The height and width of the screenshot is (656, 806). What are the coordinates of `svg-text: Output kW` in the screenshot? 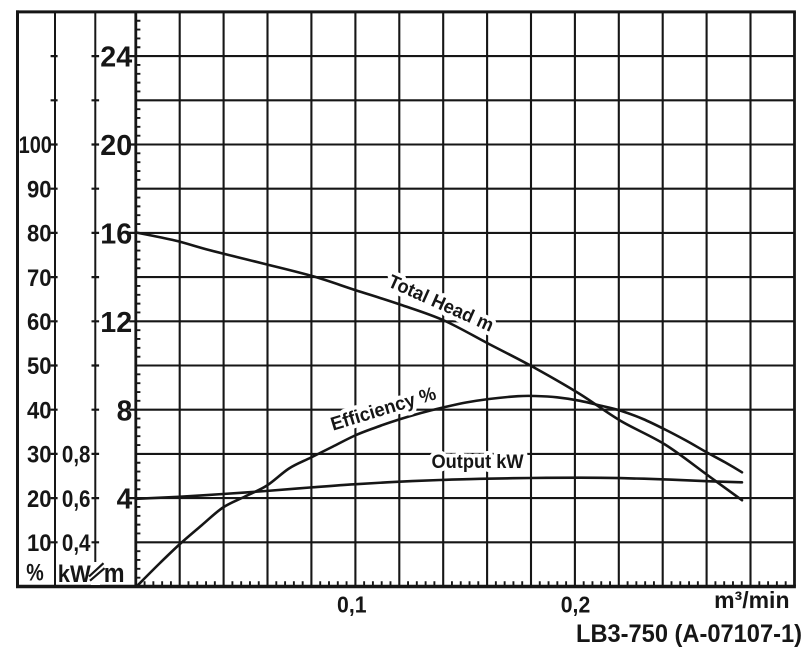 It's located at (478, 462).